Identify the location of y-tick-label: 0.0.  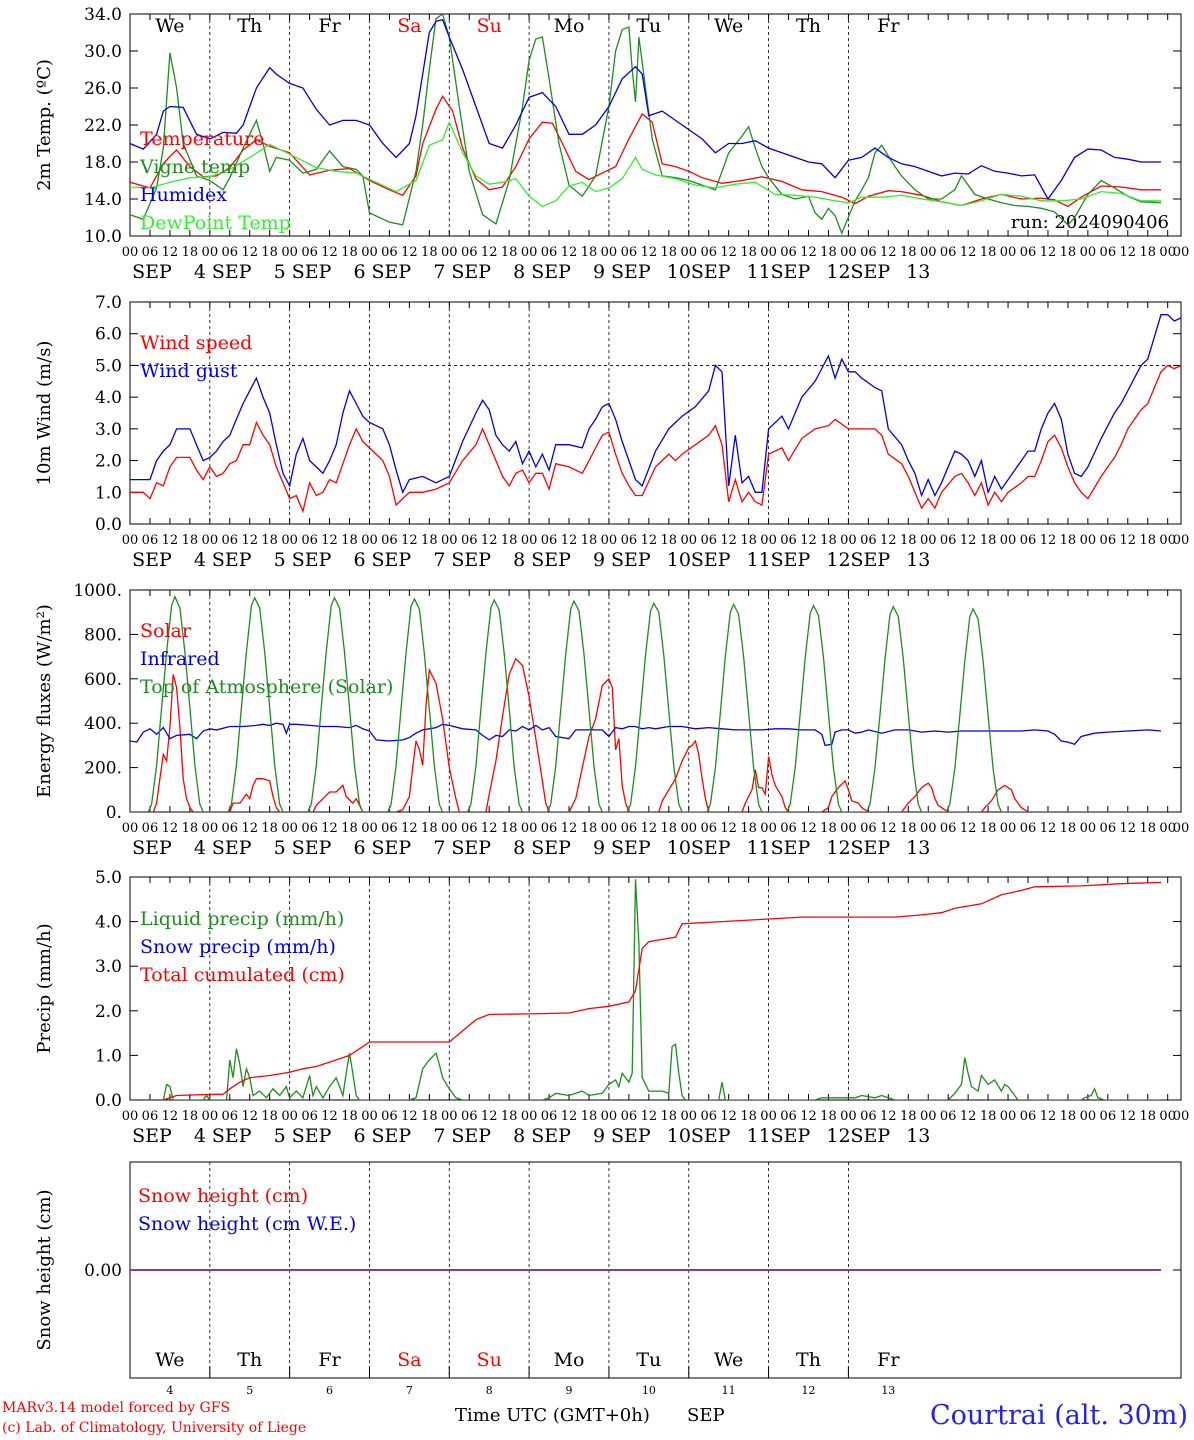
(108, 1101).